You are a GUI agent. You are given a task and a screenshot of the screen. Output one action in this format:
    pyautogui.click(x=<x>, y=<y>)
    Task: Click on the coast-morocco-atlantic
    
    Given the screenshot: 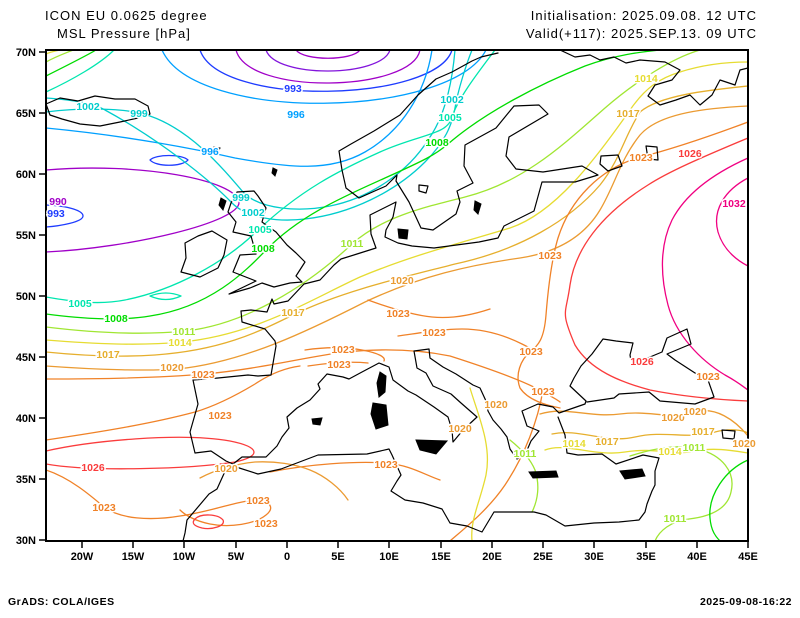 What is the action you would take?
    pyautogui.click(x=205, y=503)
    